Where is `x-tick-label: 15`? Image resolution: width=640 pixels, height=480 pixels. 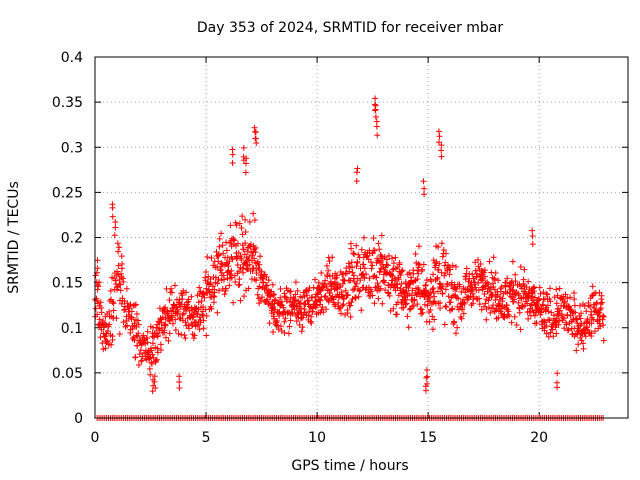 x-tick-label: 15 is located at coordinates (428, 438).